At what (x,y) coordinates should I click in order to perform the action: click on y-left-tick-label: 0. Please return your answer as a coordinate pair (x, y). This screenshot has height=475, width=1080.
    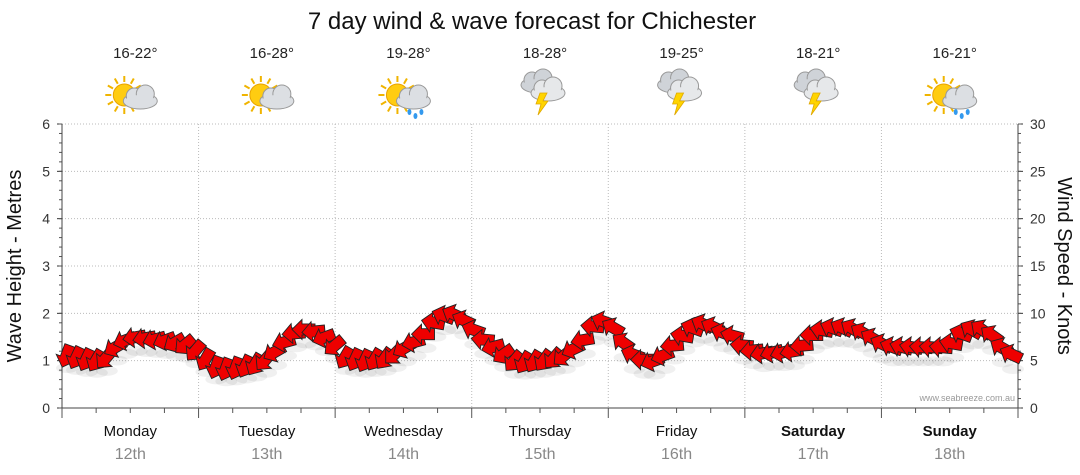
    Looking at the image, I should click on (46, 408).